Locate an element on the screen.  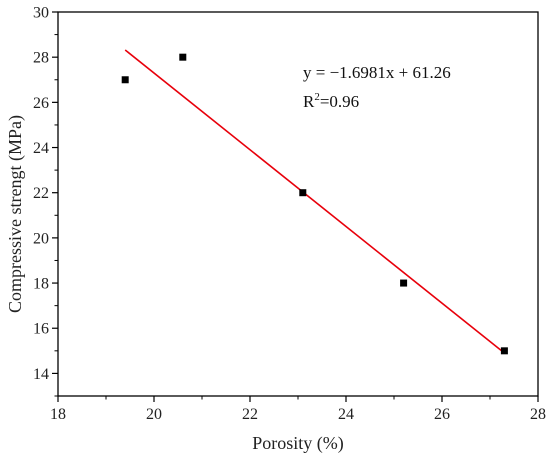
r-squared-label: R2=0.96 is located at coordinates (331, 101).